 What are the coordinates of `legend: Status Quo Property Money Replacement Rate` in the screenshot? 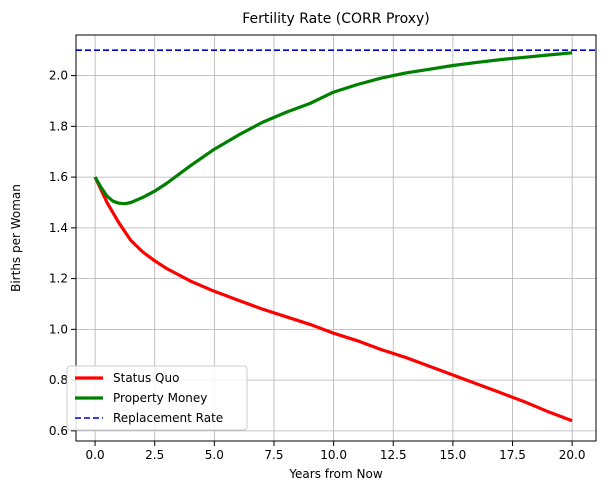 It's located at (157, 398).